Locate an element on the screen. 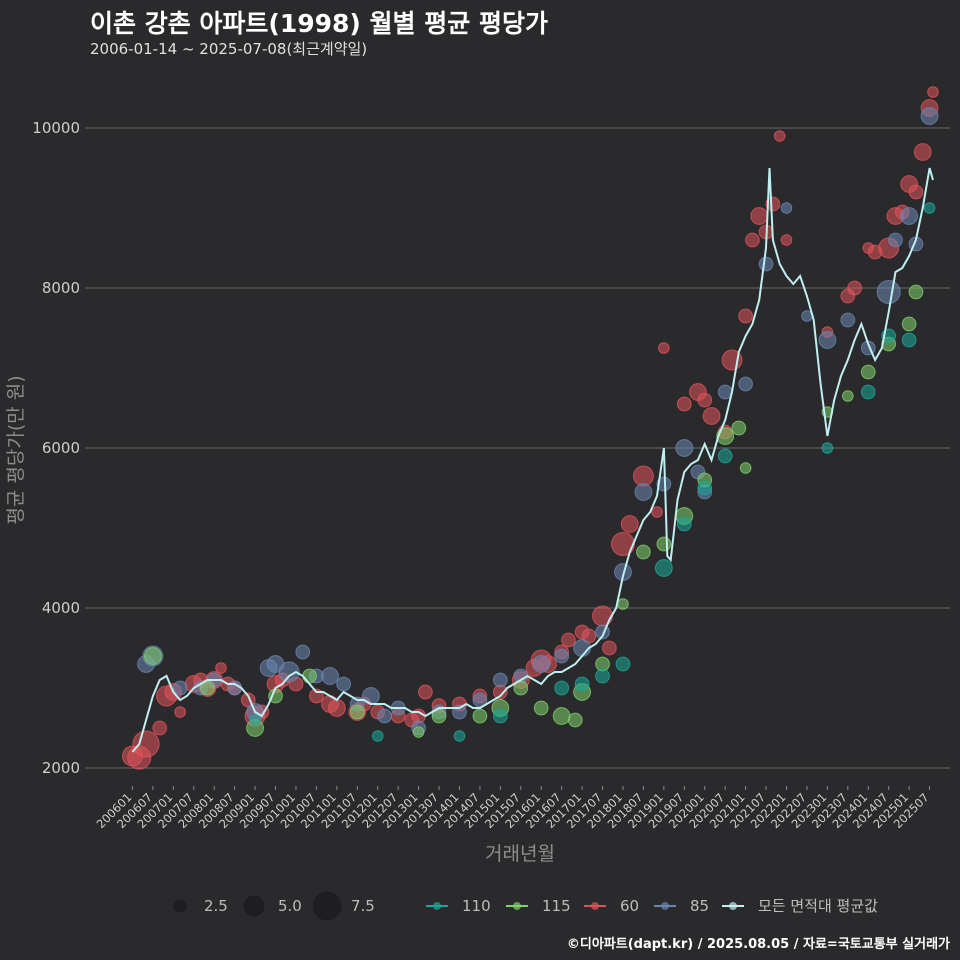  y-axis-ticks: 2000 4000 6000 8000 10000 is located at coordinates (56, 448).